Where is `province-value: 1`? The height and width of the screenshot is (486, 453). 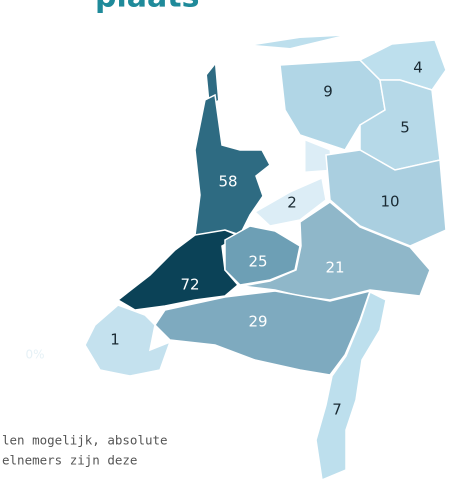 province-value: 1 is located at coordinates (115, 340).